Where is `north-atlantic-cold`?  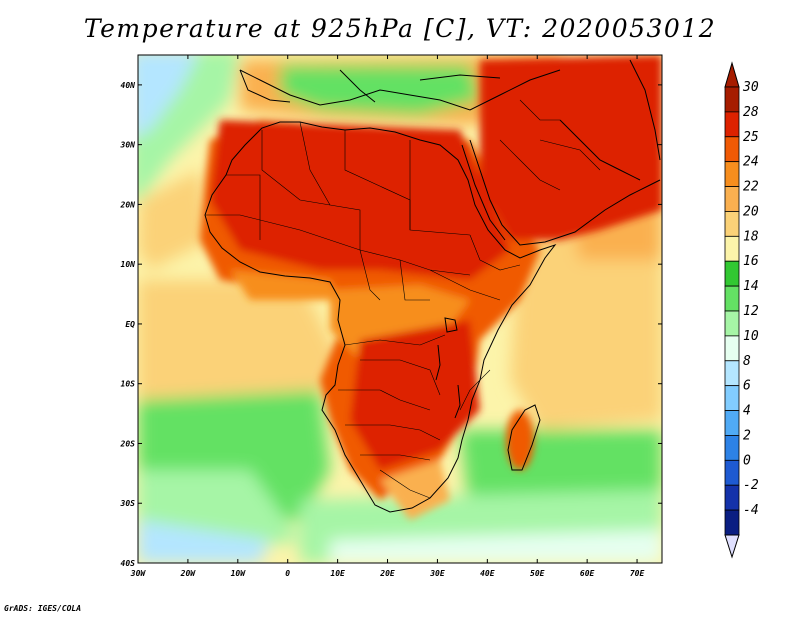 north-atlantic-cold is located at coordinates (168, 95).